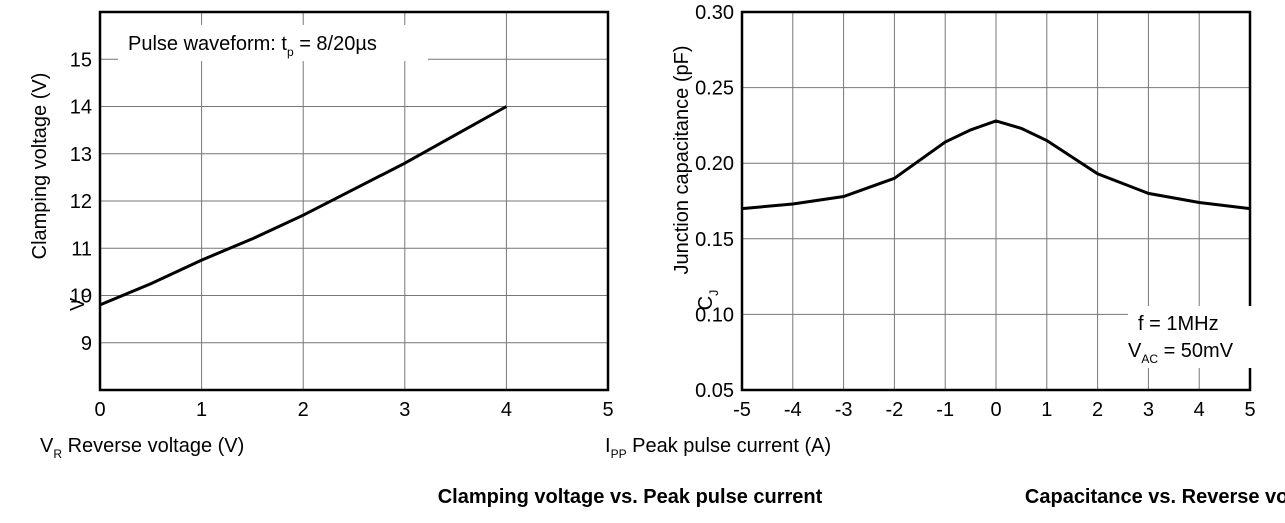  What do you see at coordinates (81, 249) in the screenshot?
I see `y-tick-label: 11` at bounding box center [81, 249].